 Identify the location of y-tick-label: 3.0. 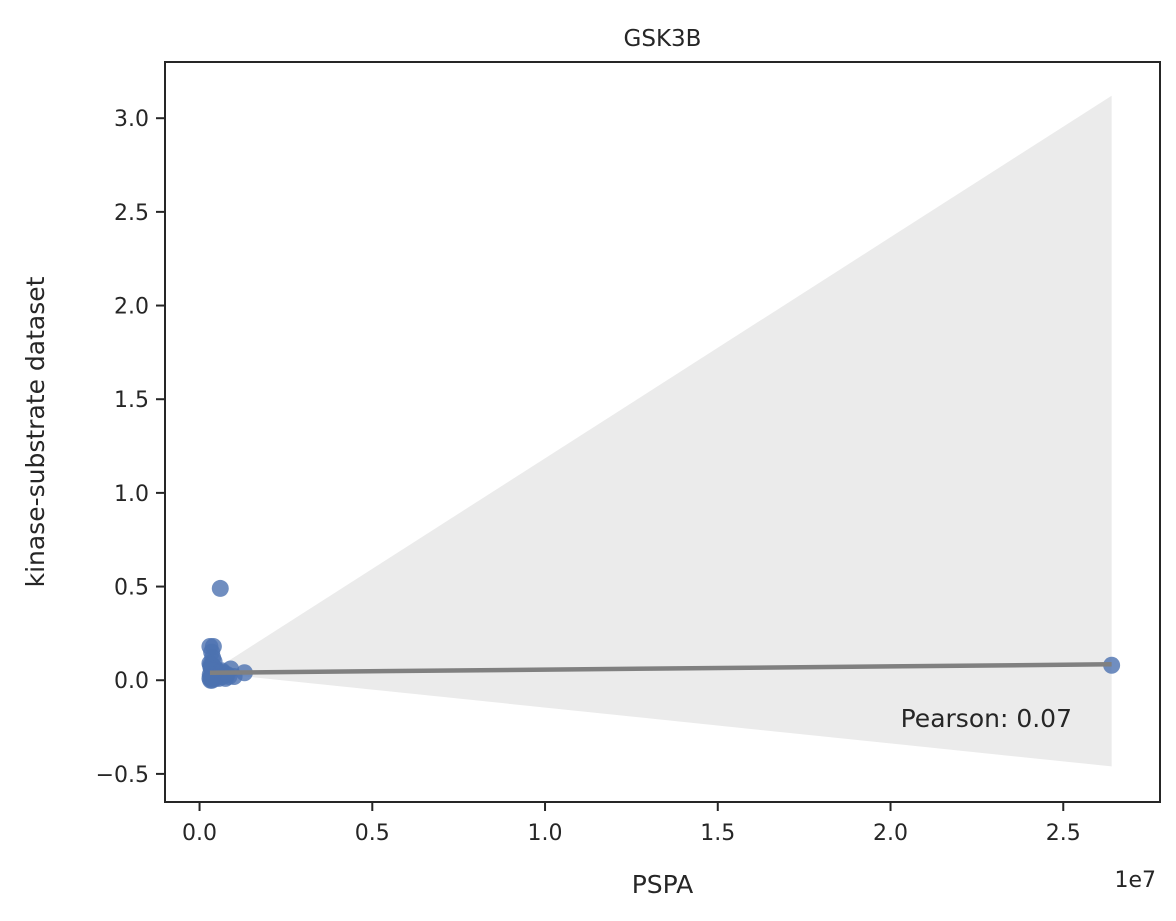
(131, 119).